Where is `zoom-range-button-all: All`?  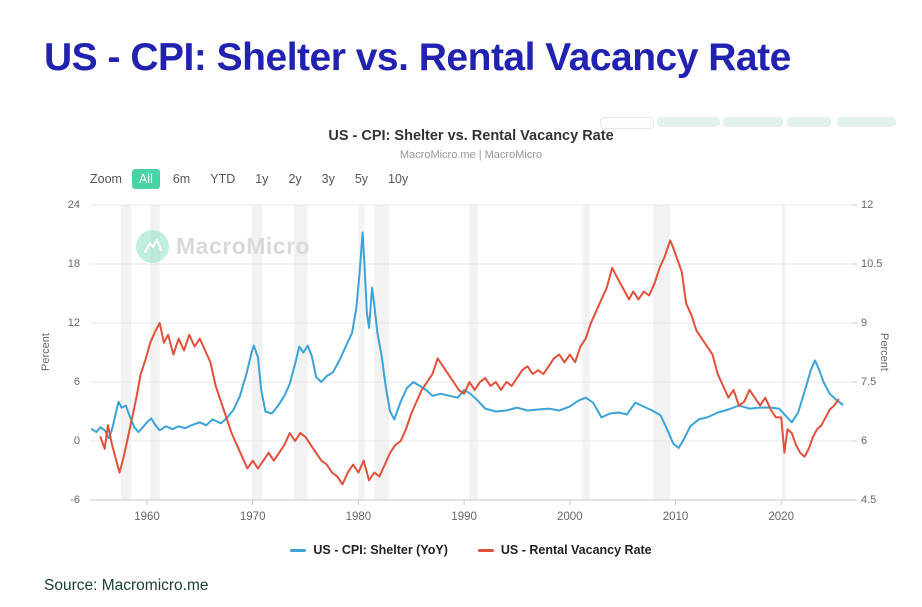
zoom-range-button-all: All is located at coordinates (145, 179).